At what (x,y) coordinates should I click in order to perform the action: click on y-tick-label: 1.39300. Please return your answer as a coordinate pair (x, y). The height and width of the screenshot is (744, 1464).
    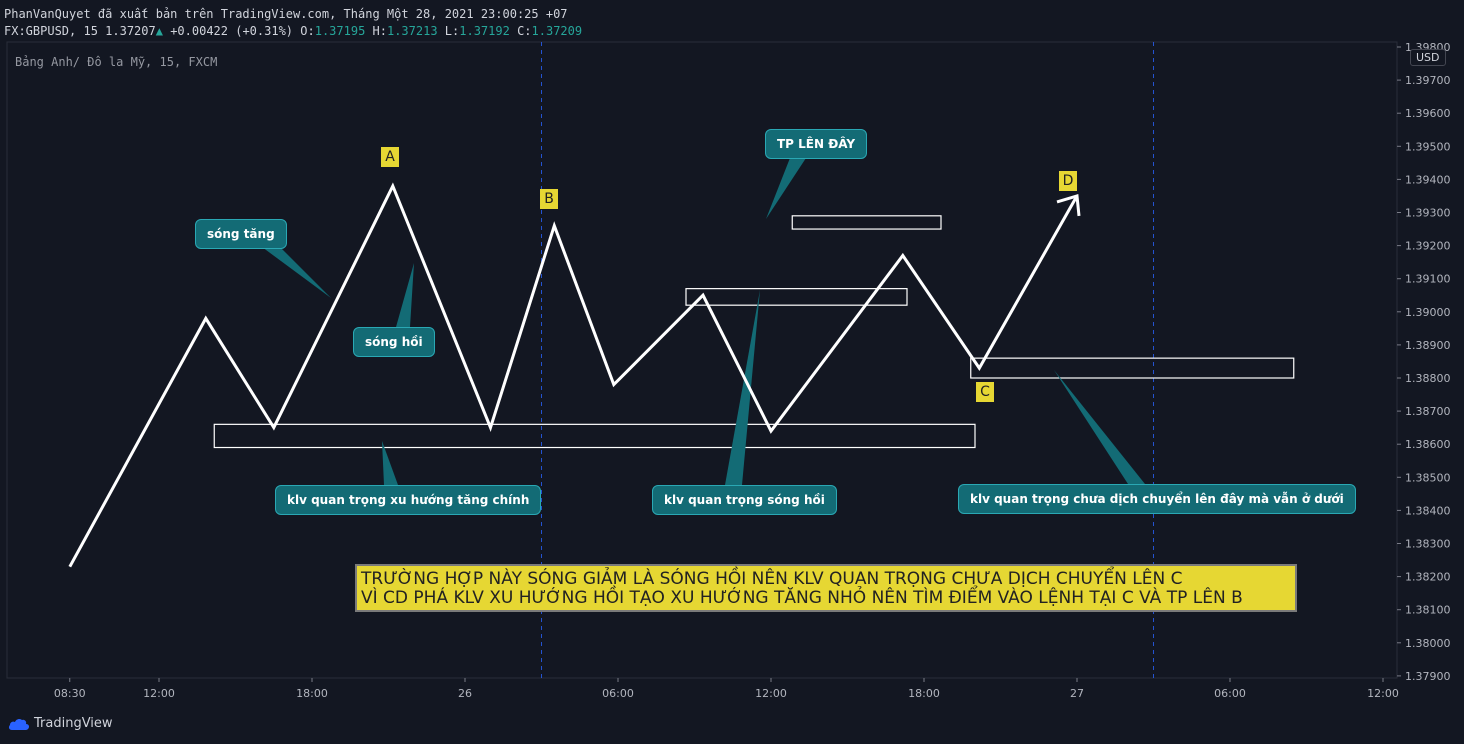
    Looking at the image, I should click on (1428, 213).